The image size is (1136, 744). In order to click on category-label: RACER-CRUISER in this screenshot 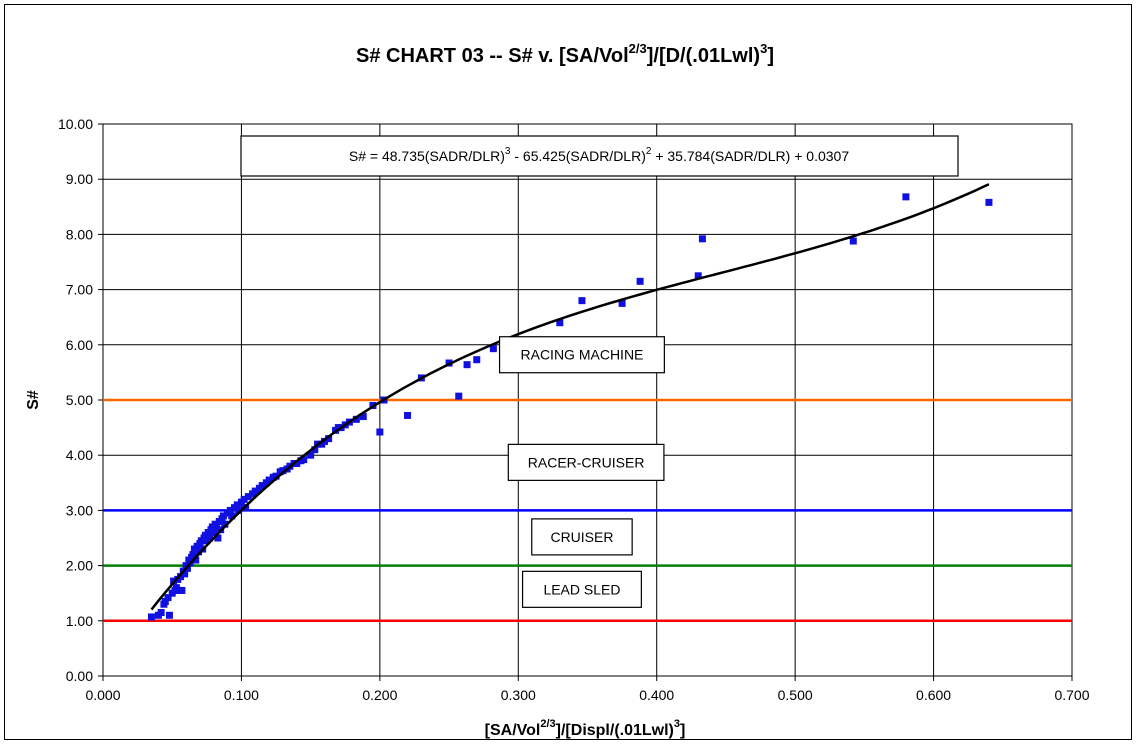, I will do `click(586, 462)`.